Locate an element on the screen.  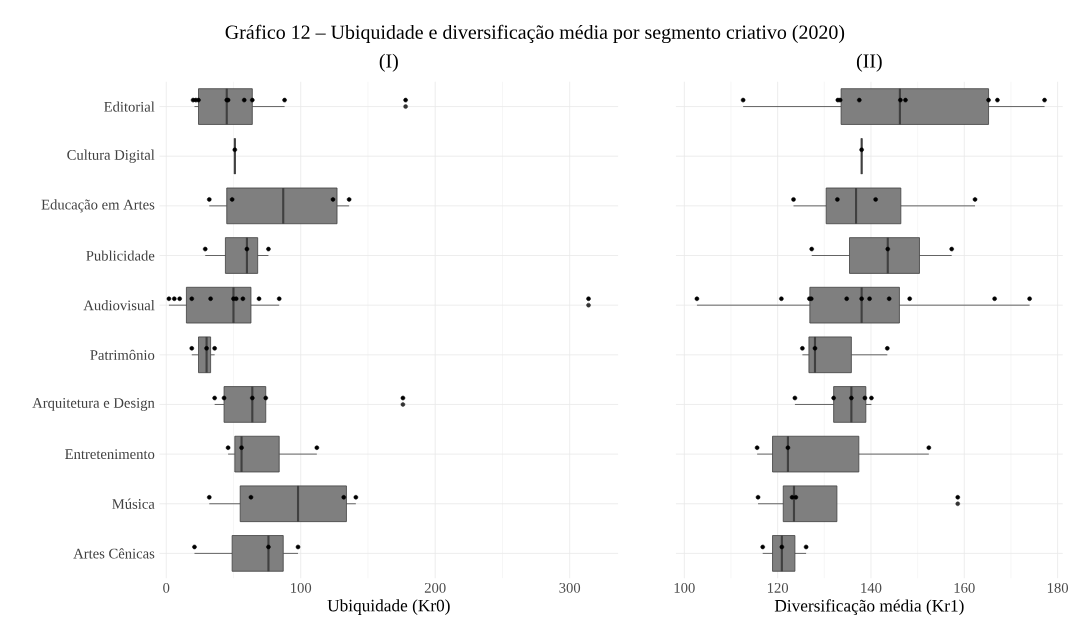
y-tick-label: Arquitetura e Design is located at coordinates (93, 404).